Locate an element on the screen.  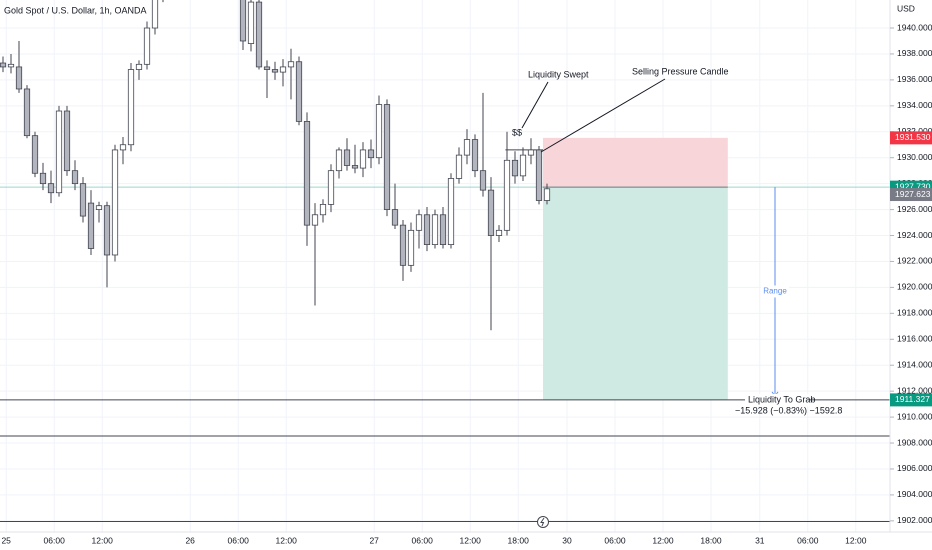
price-tag-label: 1927.730 is located at coordinates (913, 186).